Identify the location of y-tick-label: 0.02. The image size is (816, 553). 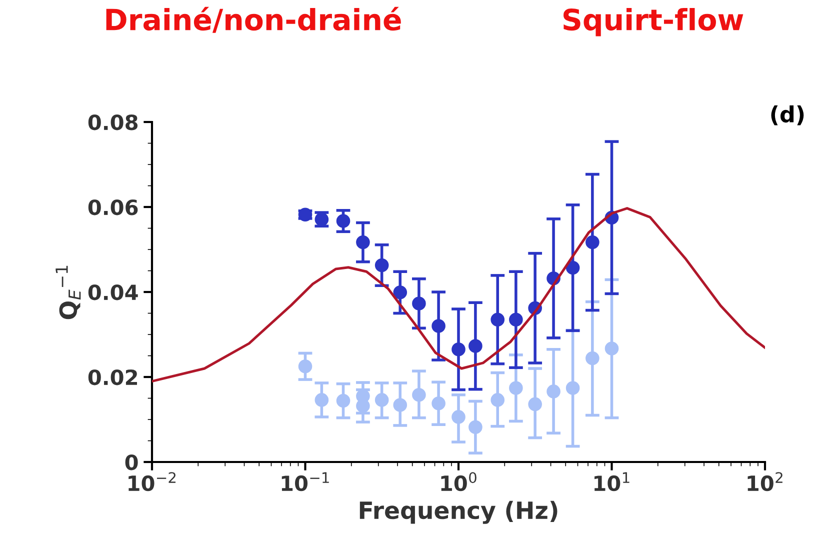
(112, 377).